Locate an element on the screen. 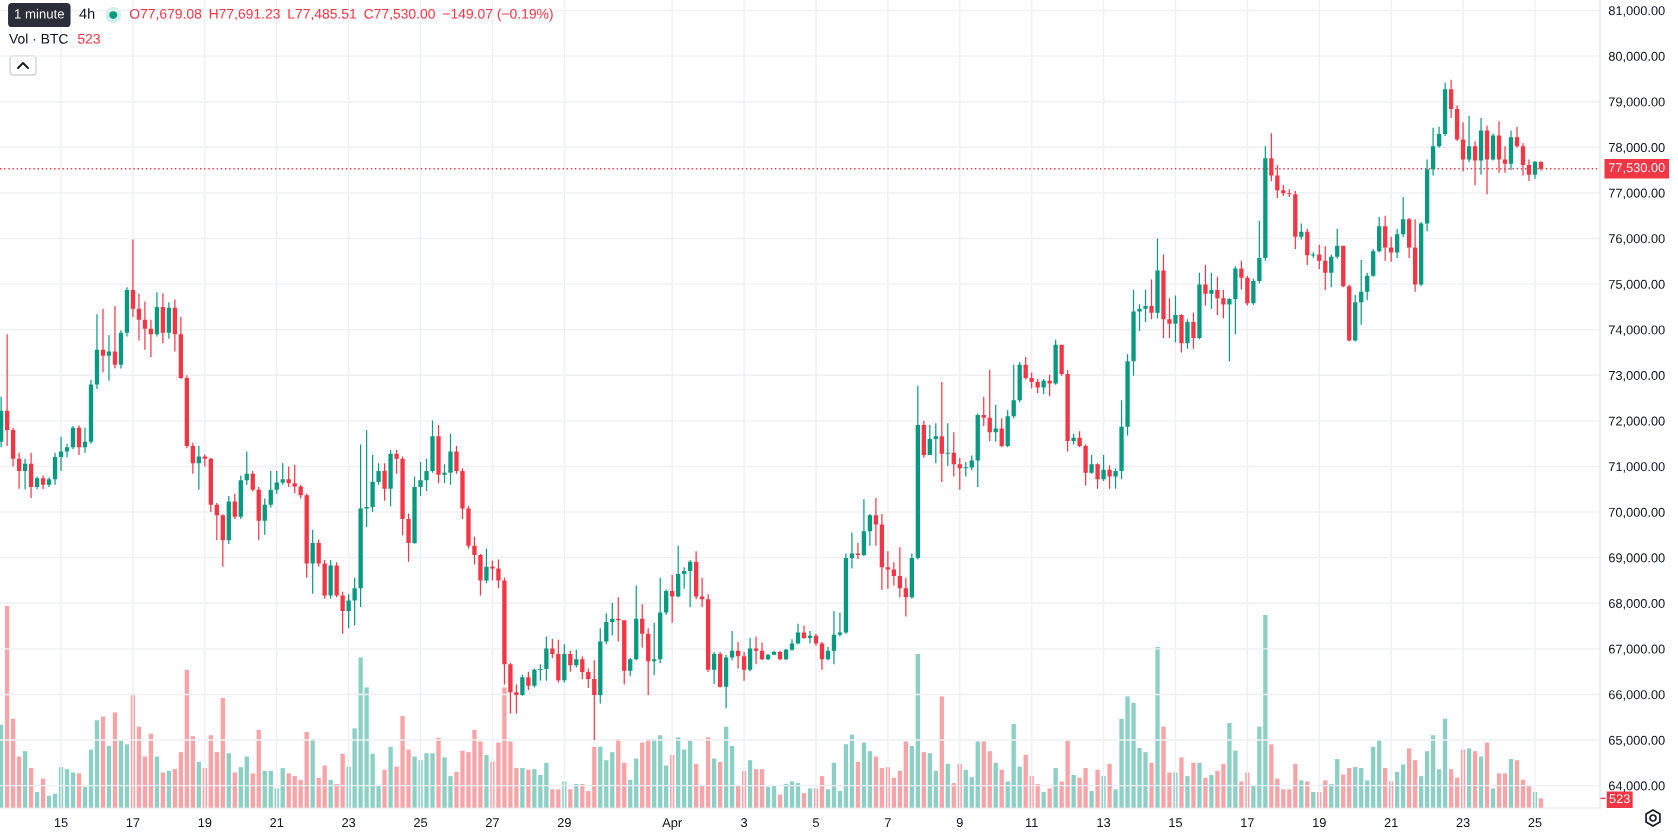 The image size is (1678, 835). x-tick-label: 29 is located at coordinates (564, 823).